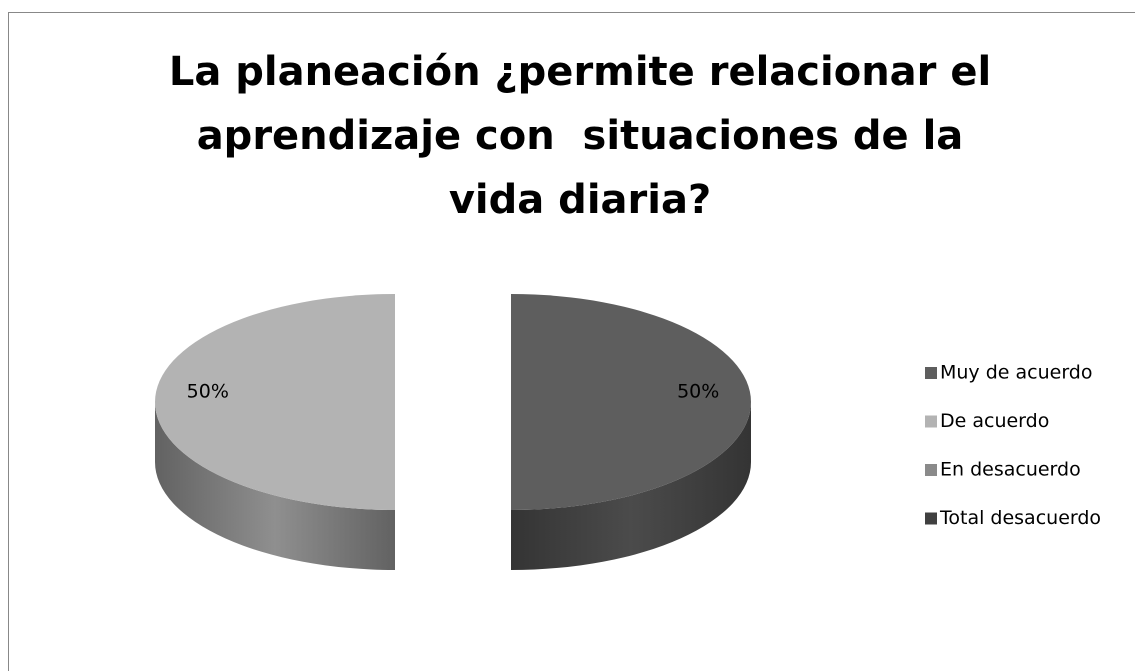 The image size is (1135, 671). Describe the element at coordinates (994, 421) in the screenshot. I see `legend-label: De acuerdo` at that location.